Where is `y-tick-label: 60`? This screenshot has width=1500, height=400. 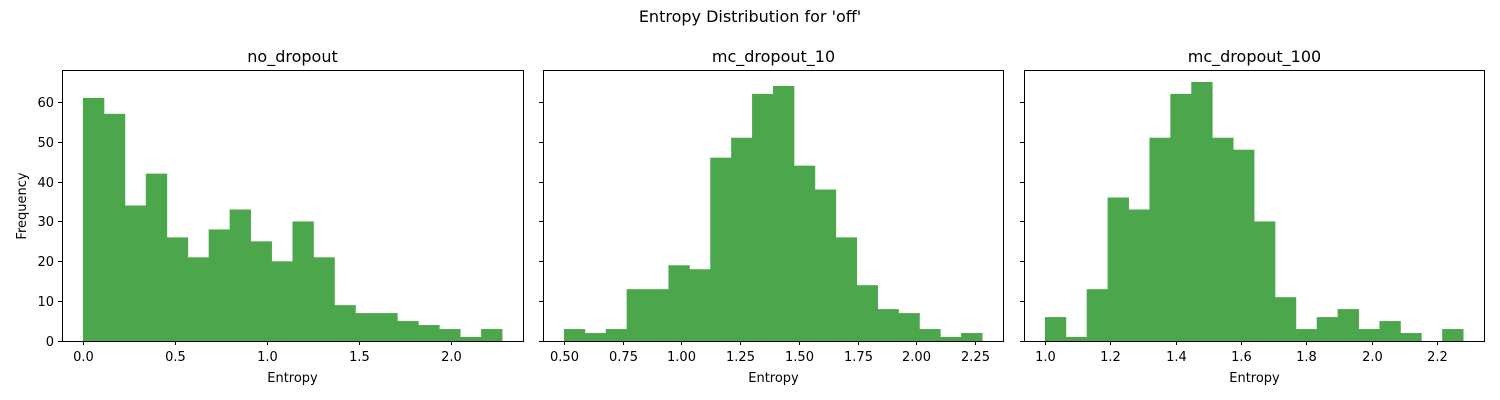 y-tick-label: 60 is located at coordinates (45, 103).